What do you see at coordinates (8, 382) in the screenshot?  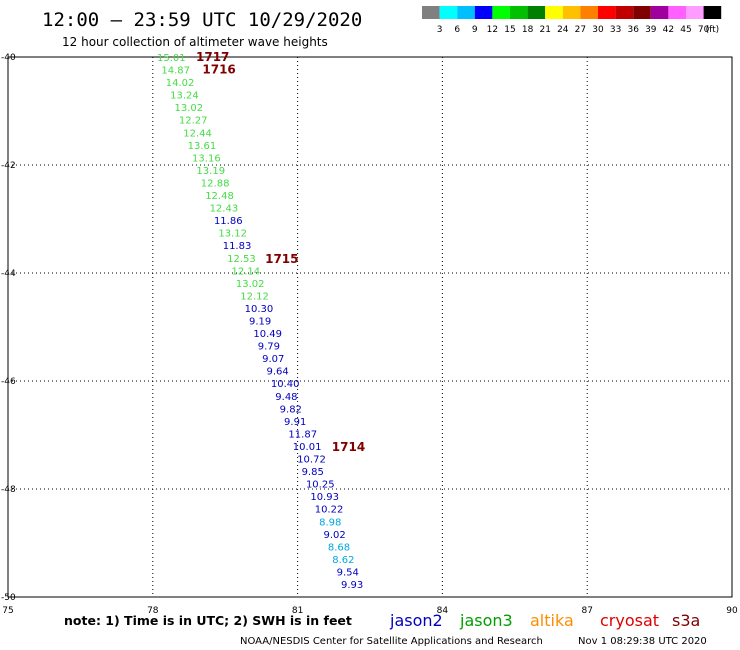 I see `y-tick-label: -46` at bounding box center [8, 382].